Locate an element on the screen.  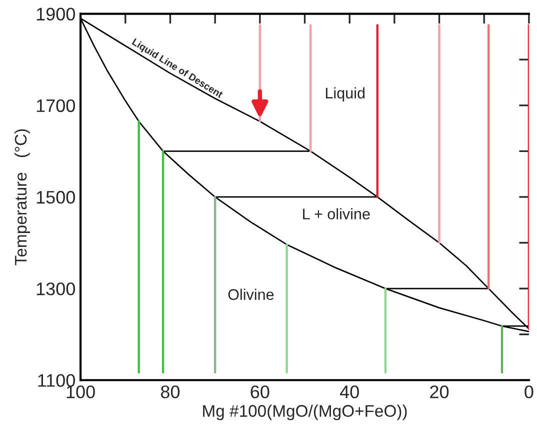
y-axis-title: Temperature (°C) is located at coordinates (22, 197).